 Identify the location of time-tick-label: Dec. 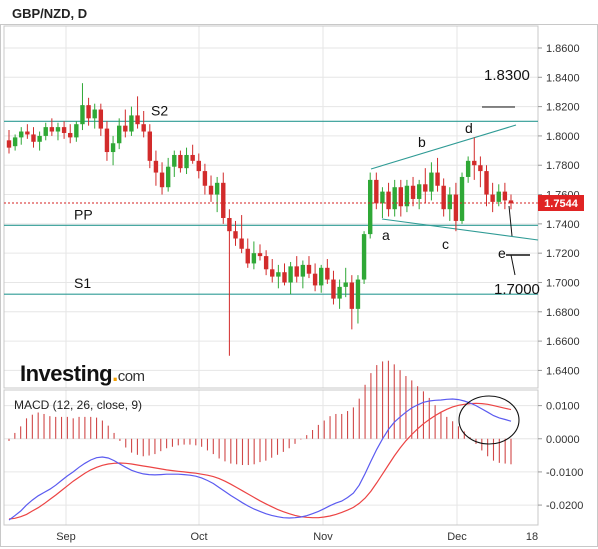
(457, 537).